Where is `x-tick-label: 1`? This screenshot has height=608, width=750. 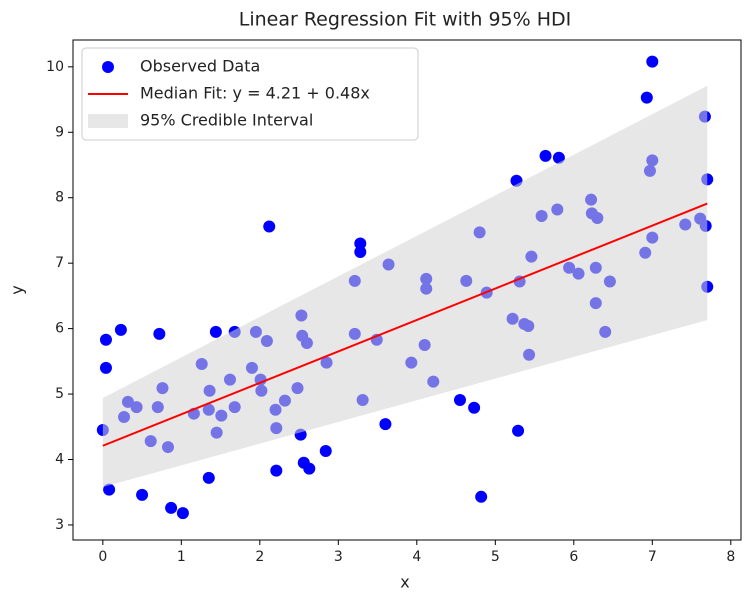
x-tick-label: 1 is located at coordinates (181, 557).